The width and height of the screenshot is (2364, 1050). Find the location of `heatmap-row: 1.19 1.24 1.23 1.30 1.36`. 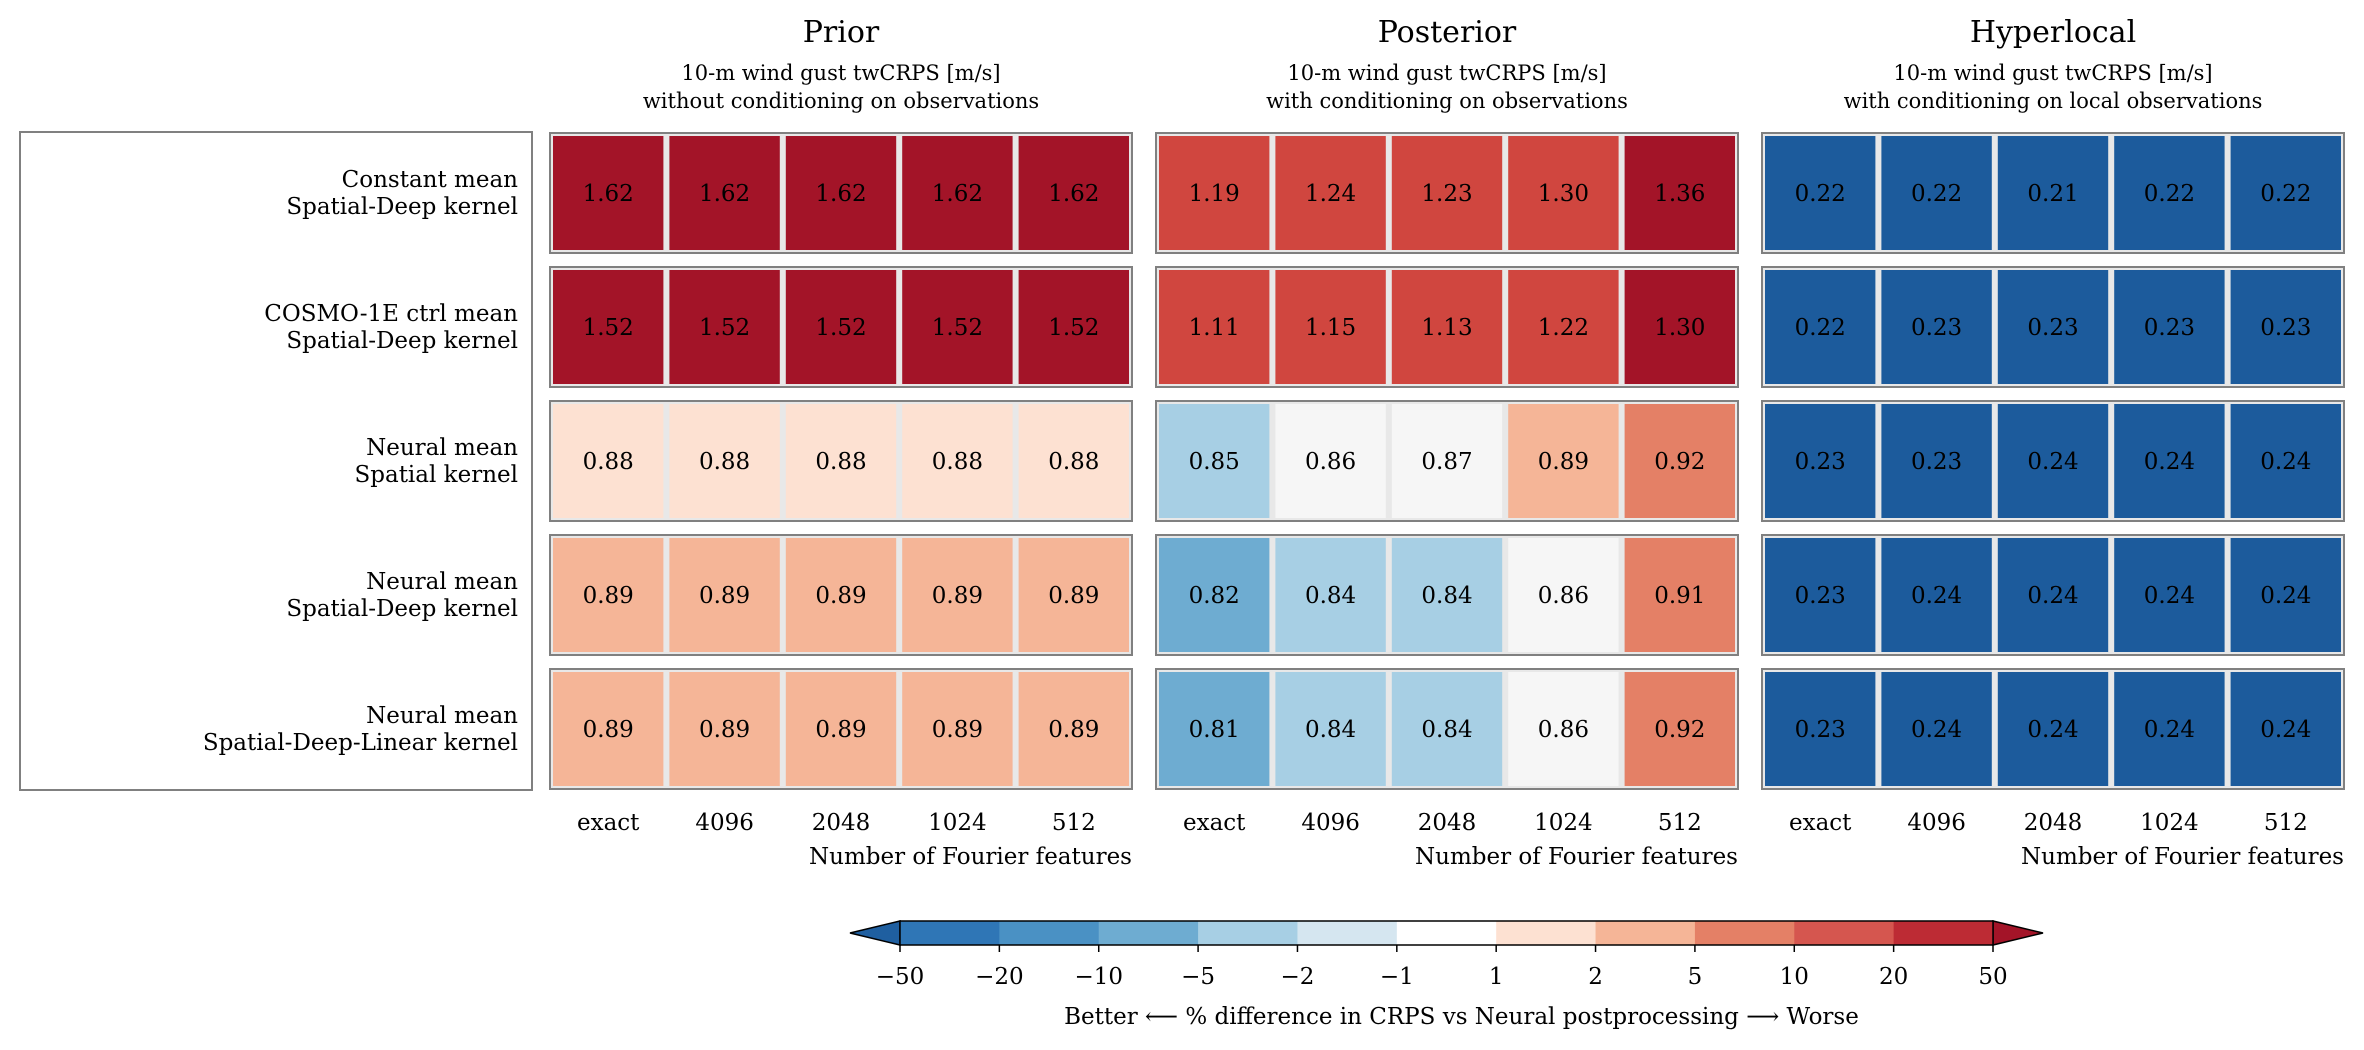

heatmap-row: 1.19 1.24 1.23 1.30 1.36 is located at coordinates (1447, 193).